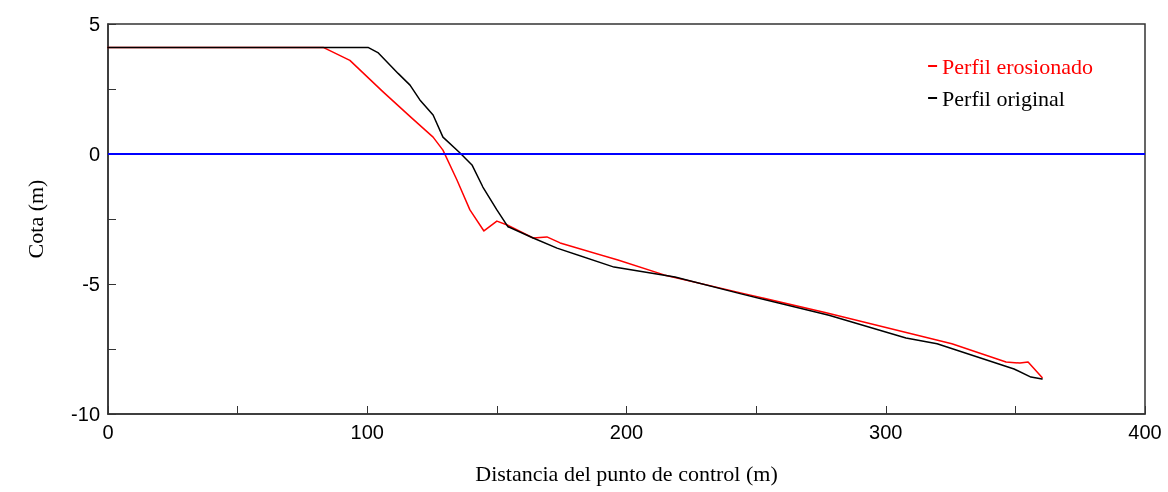  I want to click on y-tick-label: -5, so click(91, 284).